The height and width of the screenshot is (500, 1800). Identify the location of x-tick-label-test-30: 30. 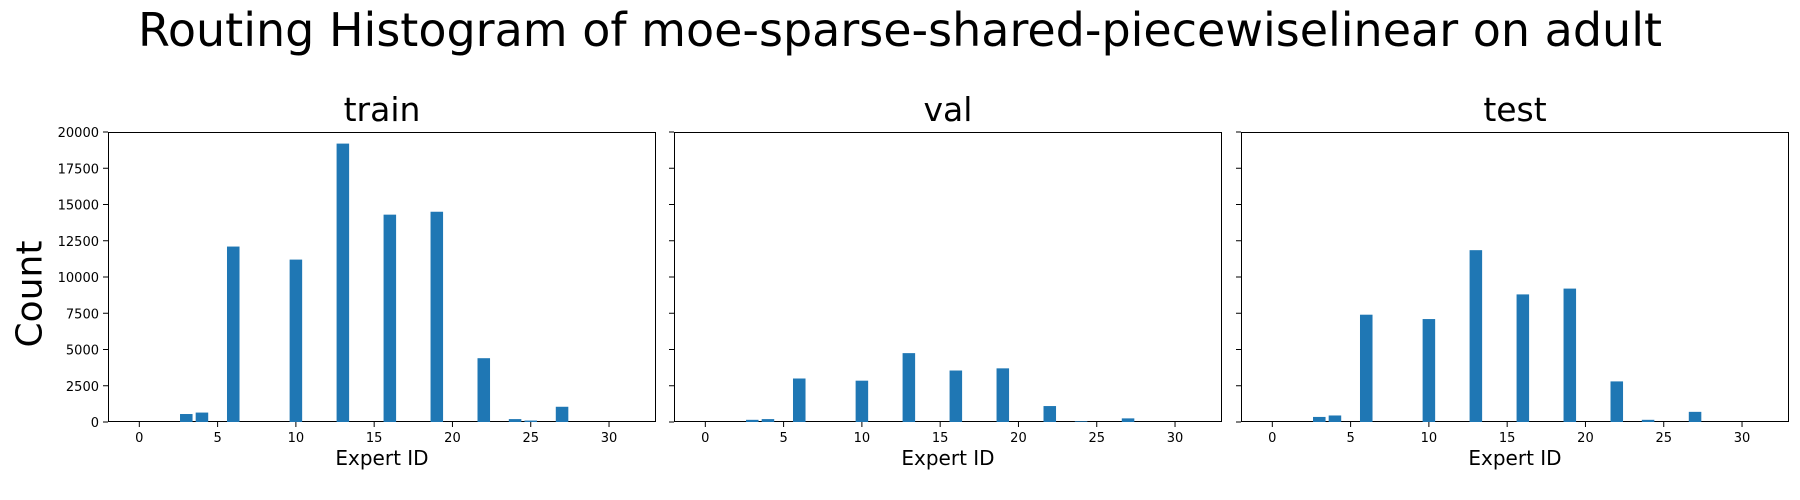
(1742, 438).